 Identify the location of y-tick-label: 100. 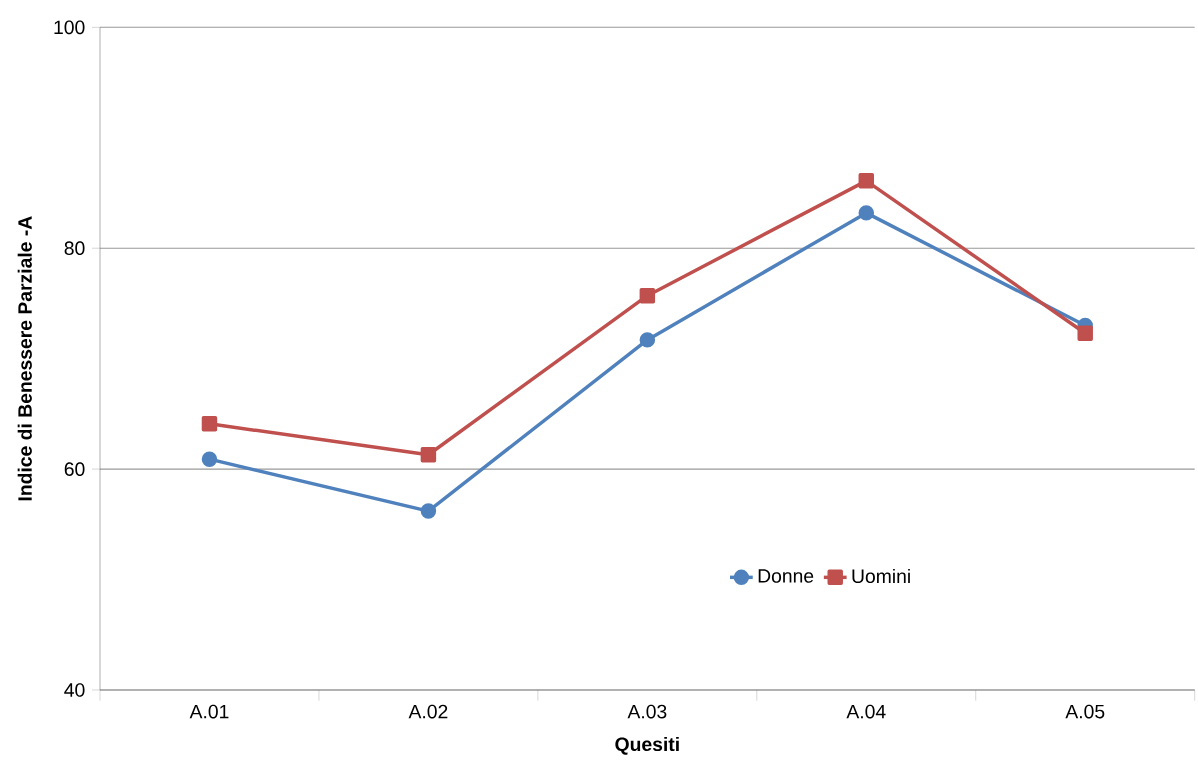
(69, 27).